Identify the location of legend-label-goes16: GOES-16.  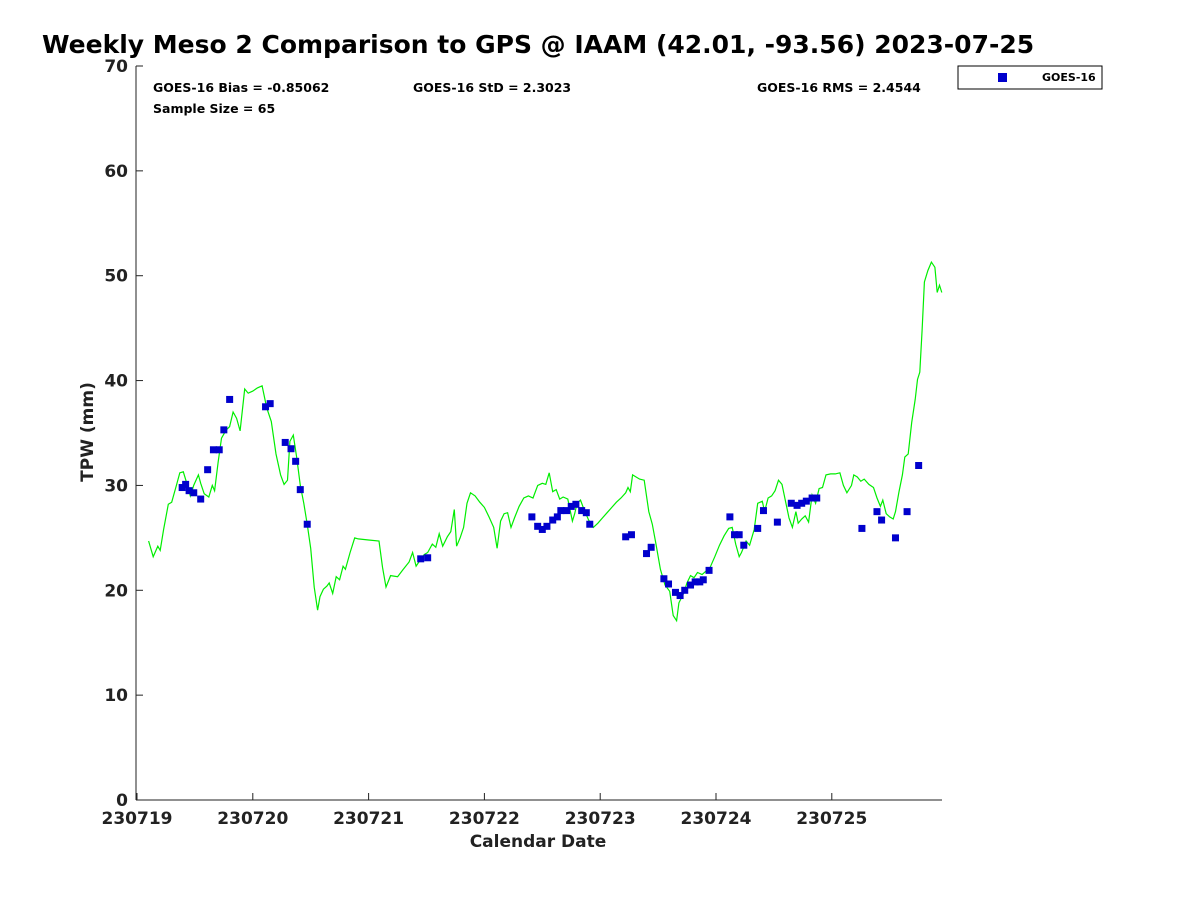
(1069, 77).